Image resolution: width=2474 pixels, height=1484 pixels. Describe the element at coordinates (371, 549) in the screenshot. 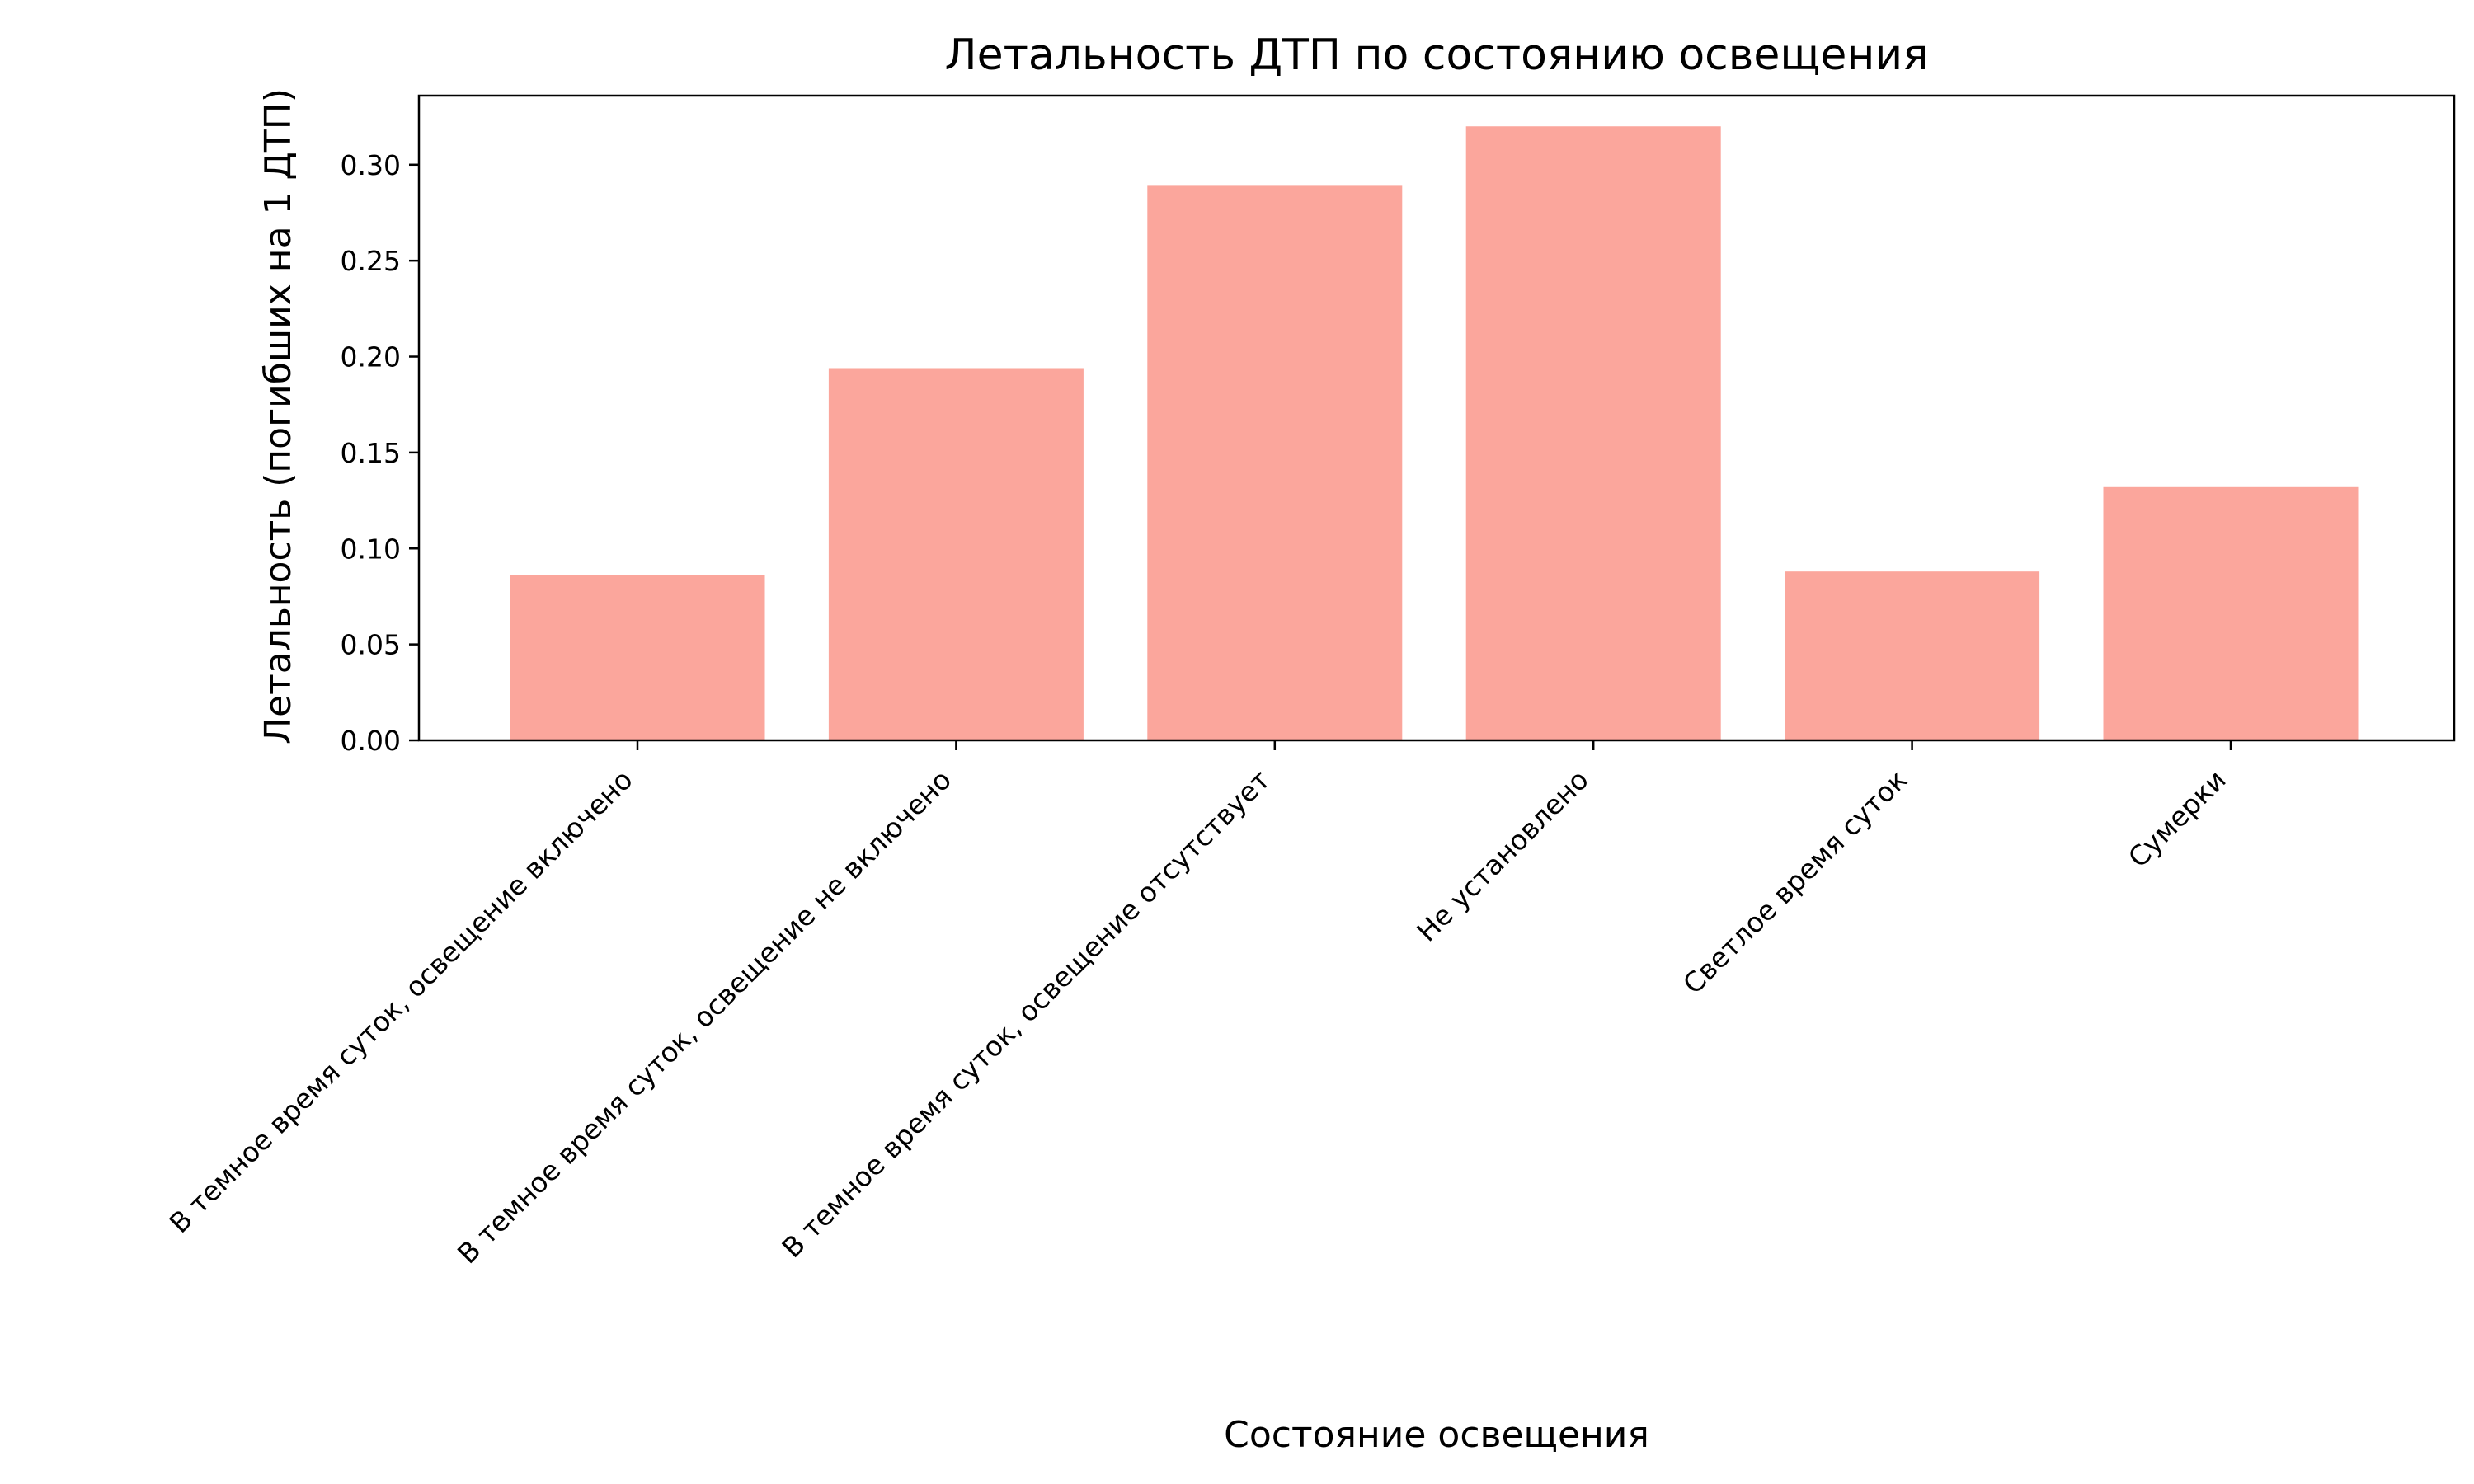

I see `y-tick-label-2: 0.10` at that location.